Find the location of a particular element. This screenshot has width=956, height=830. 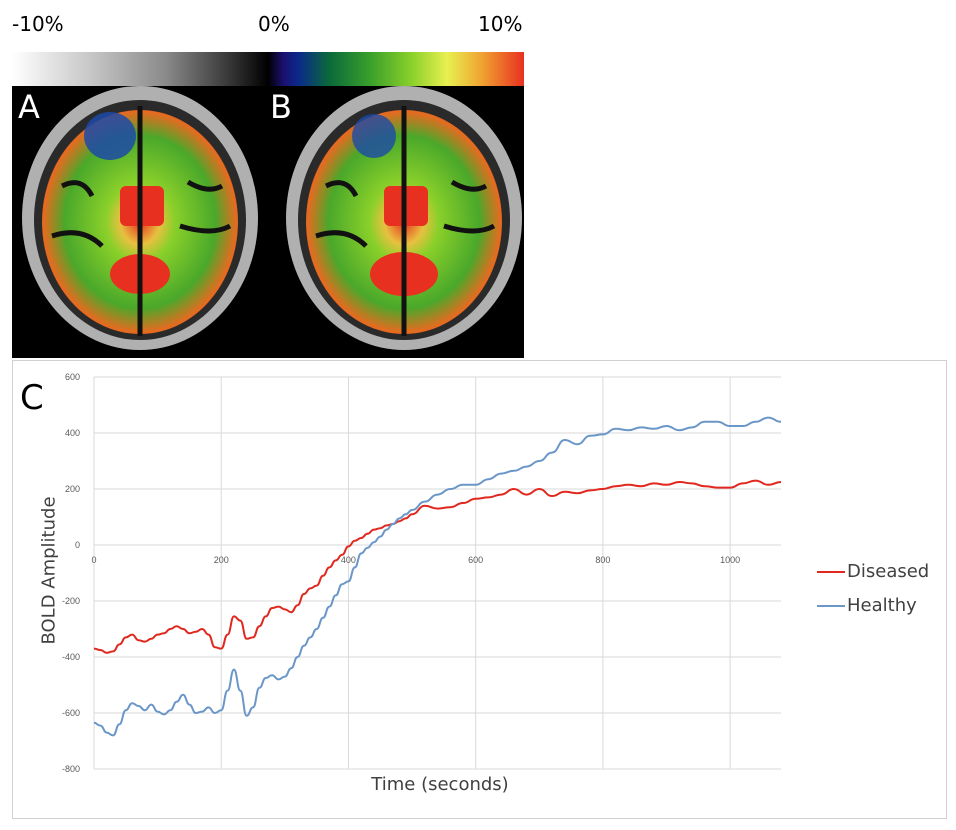

colorbar-mid-label: 0% is located at coordinates (274, 24).